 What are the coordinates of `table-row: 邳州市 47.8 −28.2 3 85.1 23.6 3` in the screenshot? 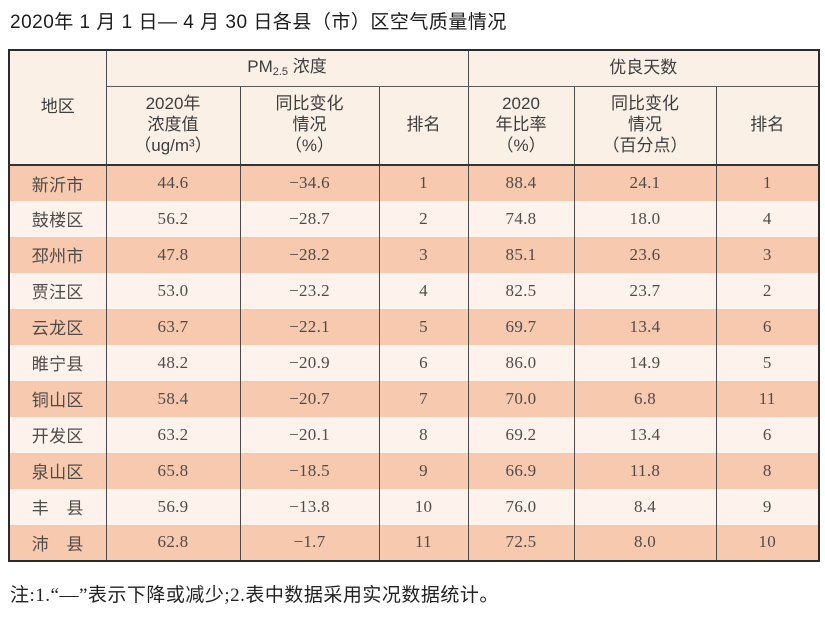 It's located at (414, 254).